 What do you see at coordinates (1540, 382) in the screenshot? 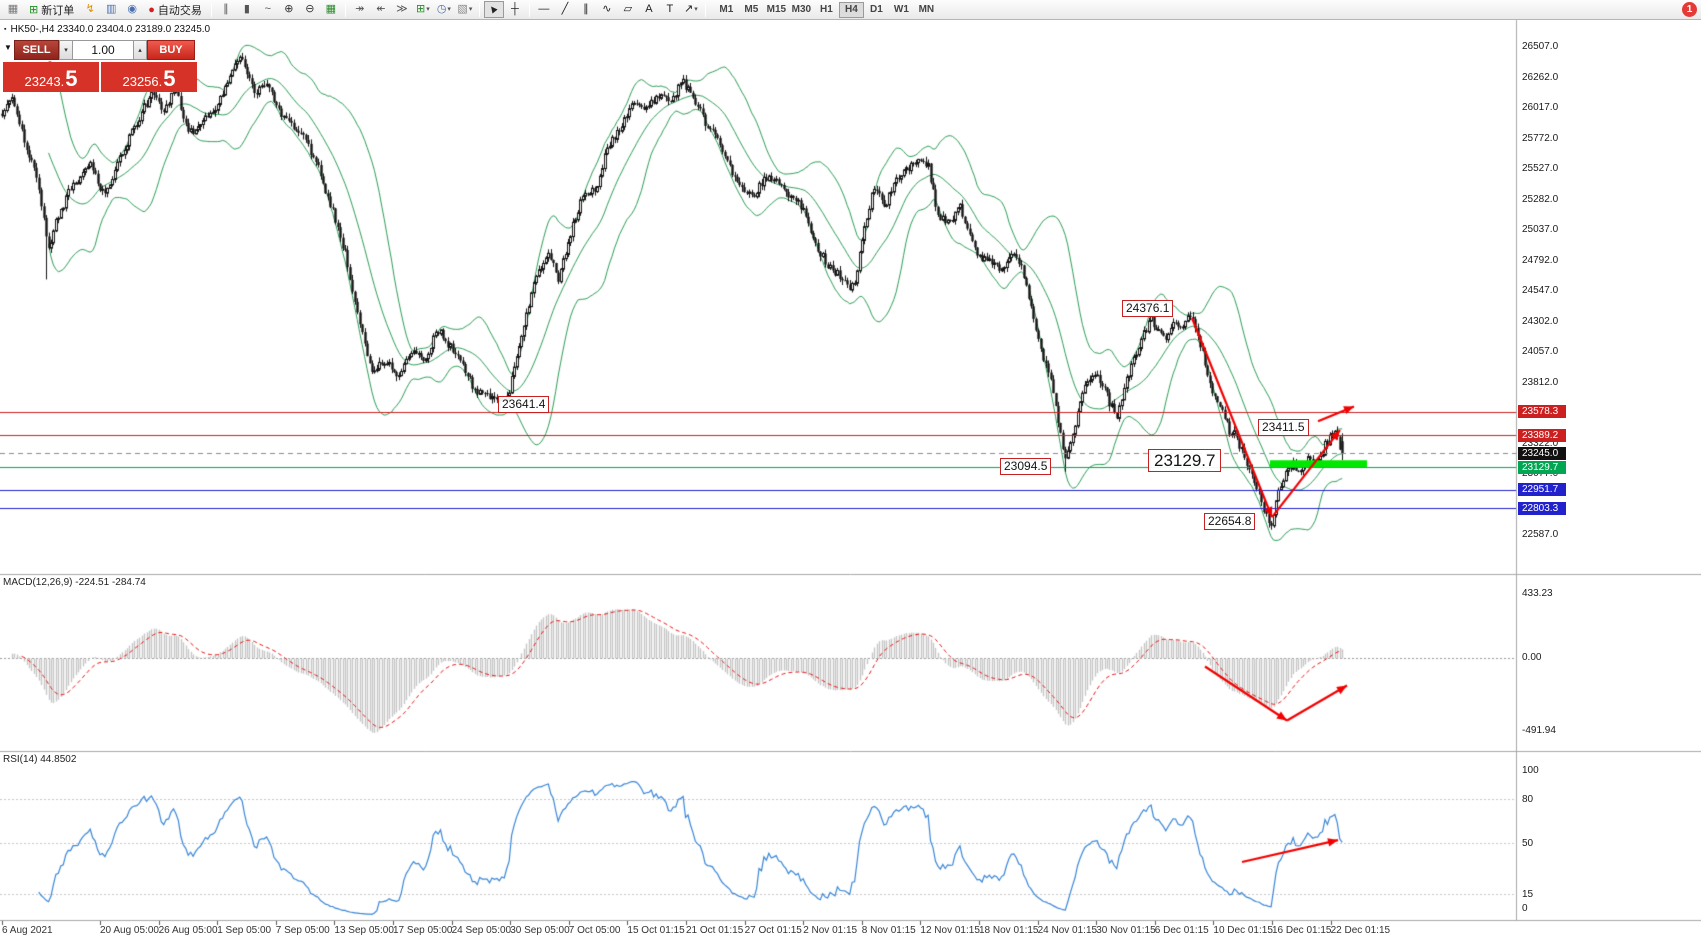
I see `price-axis-tick: 23812.0` at bounding box center [1540, 382].